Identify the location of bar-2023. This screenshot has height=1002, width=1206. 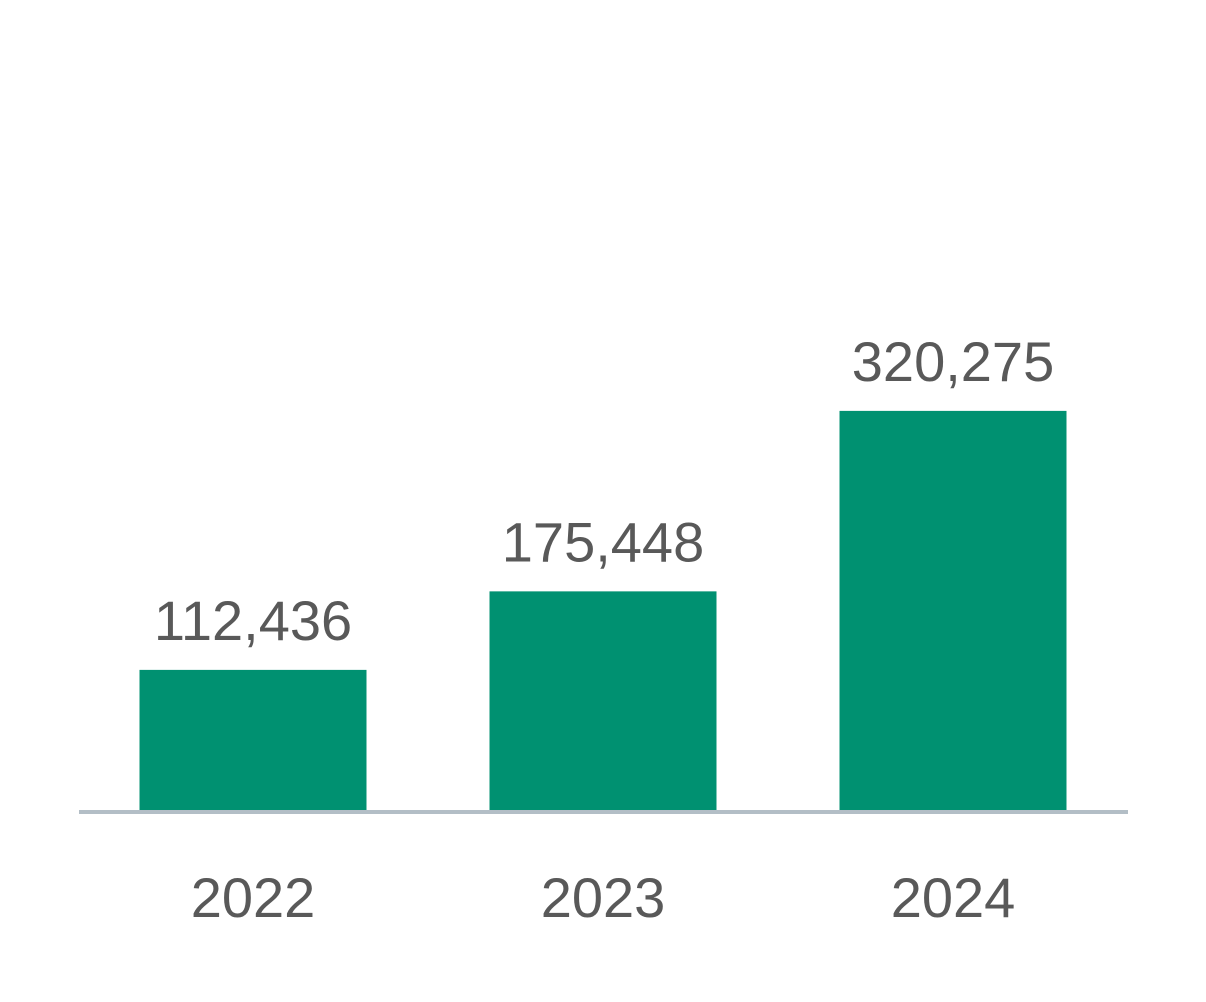
(603, 700).